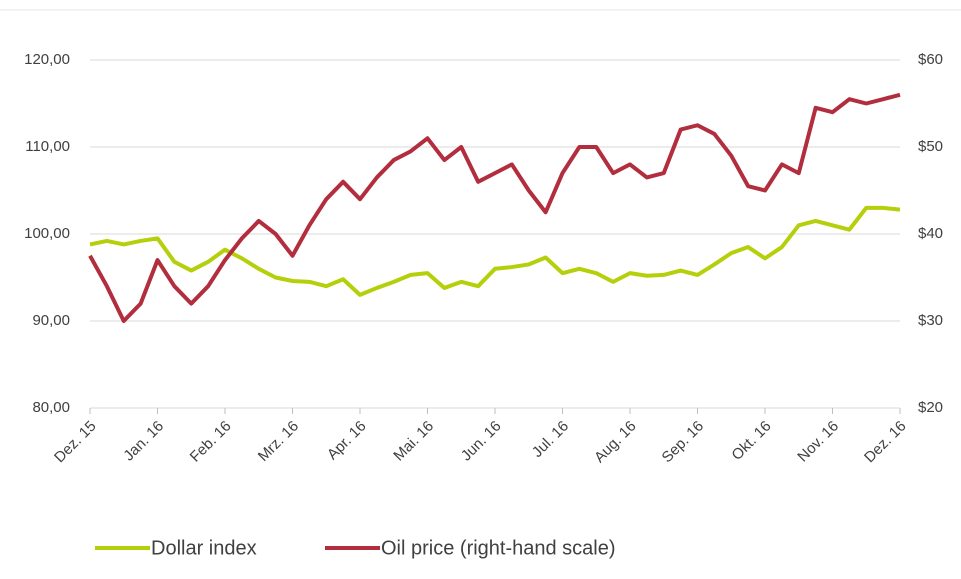 The height and width of the screenshot is (579, 961). What do you see at coordinates (683, 442) in the screenshot?
I see `x-tick-label: Sep. 16` at bounding box center [683, 442].